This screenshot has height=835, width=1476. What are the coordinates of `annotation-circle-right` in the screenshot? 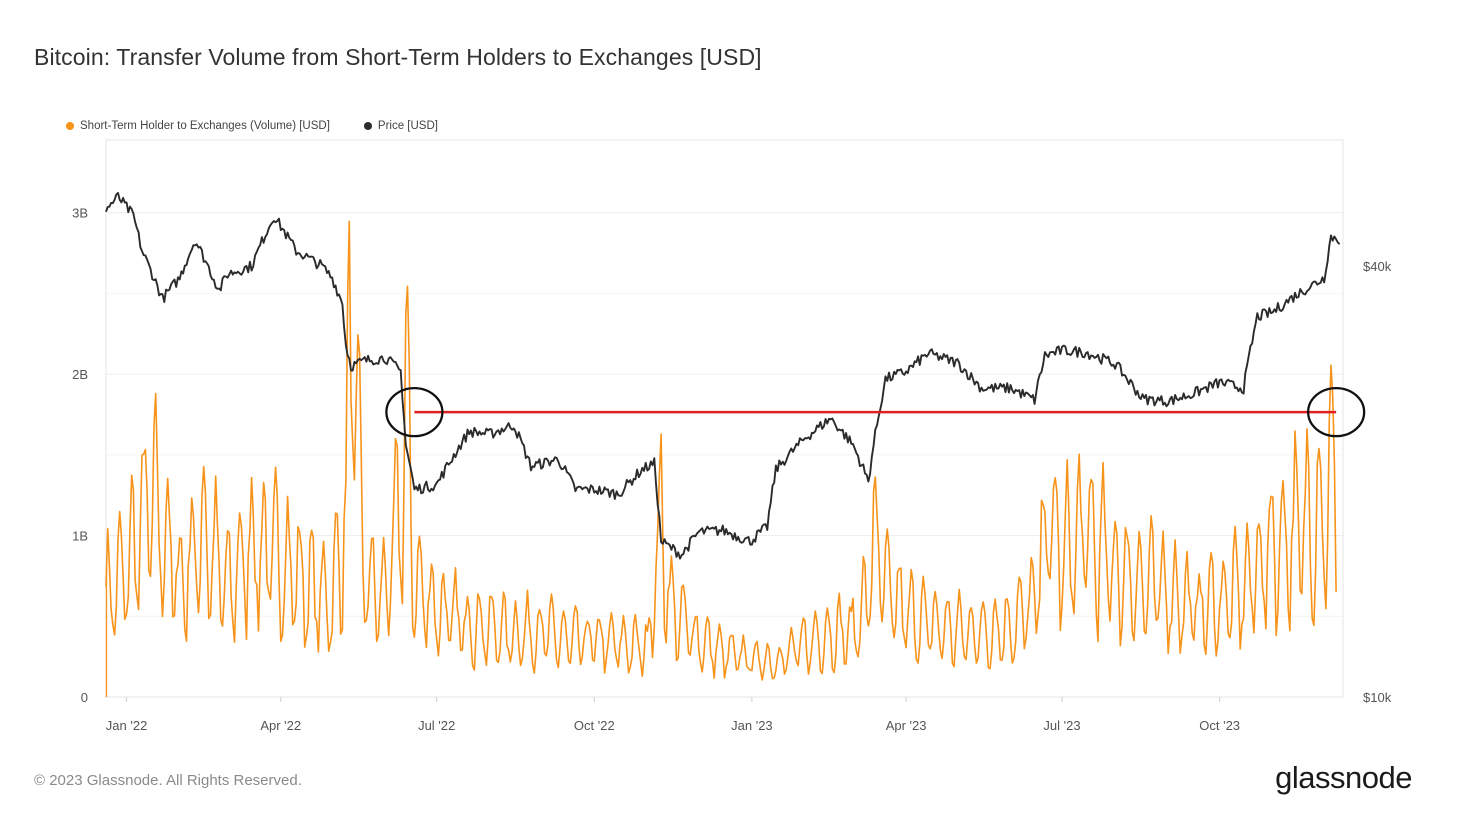 It's located at (1336, 412).